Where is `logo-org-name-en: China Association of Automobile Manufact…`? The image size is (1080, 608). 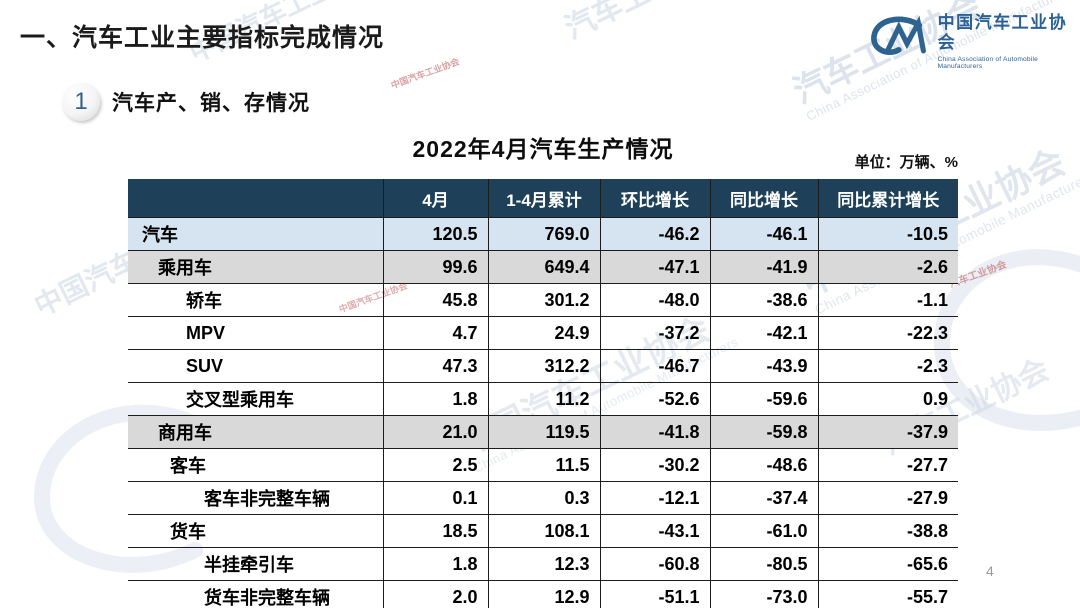
logo-org-name-en: China Association of Automobile Manufact… is located at coordinates (987, 62).